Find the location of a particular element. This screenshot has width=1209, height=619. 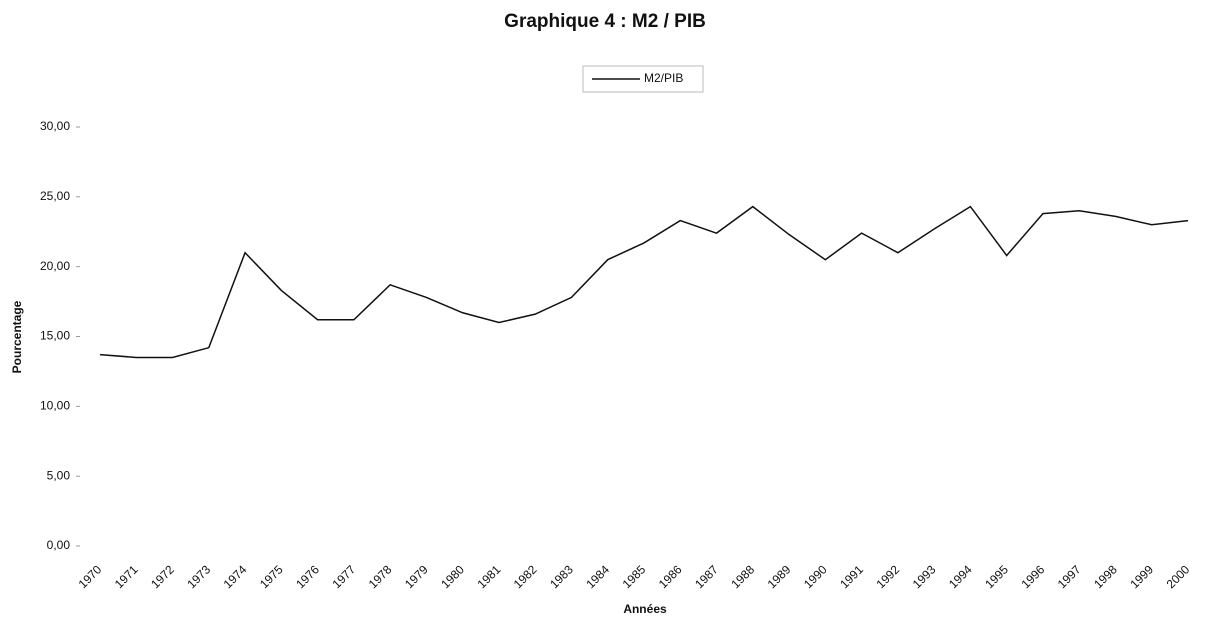

x-tick-label: 1997 is located at coordinates (1069, 576).